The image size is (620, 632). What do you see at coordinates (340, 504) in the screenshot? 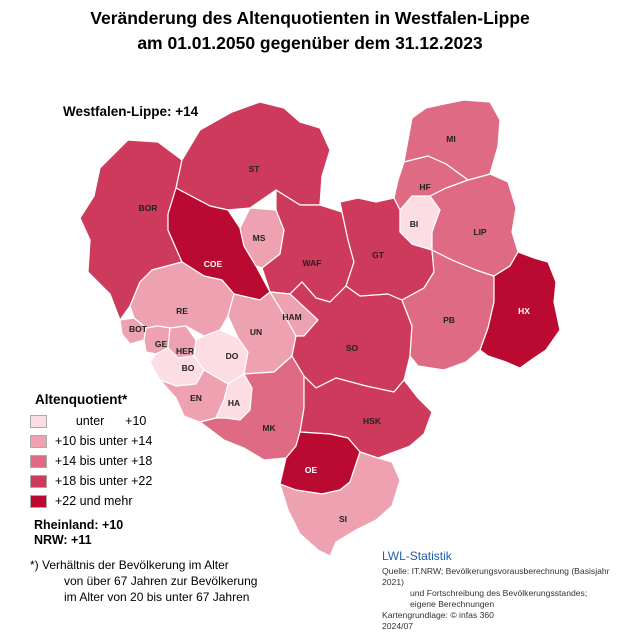
I see `district-SI` at bounding box center [340, 504].